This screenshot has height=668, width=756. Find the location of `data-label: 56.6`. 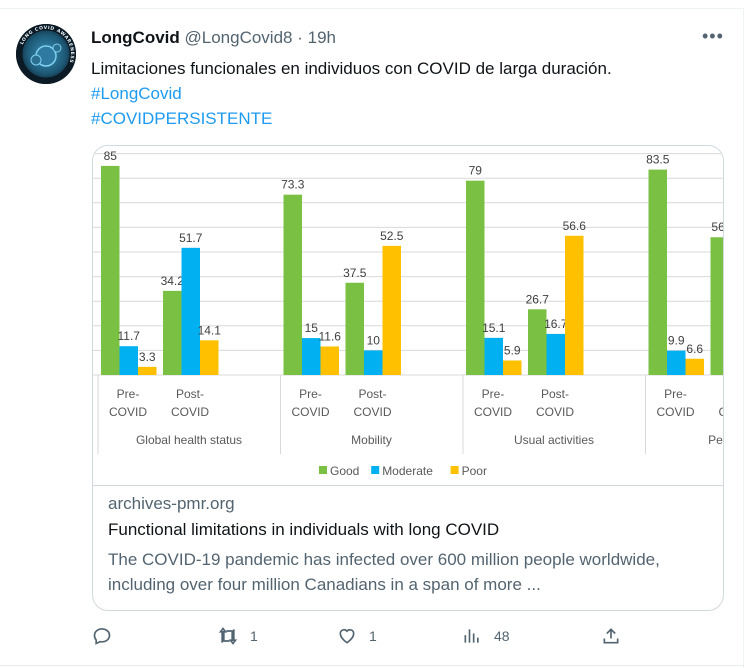

data-label: 56.6 is located at coordinates (575, 226).